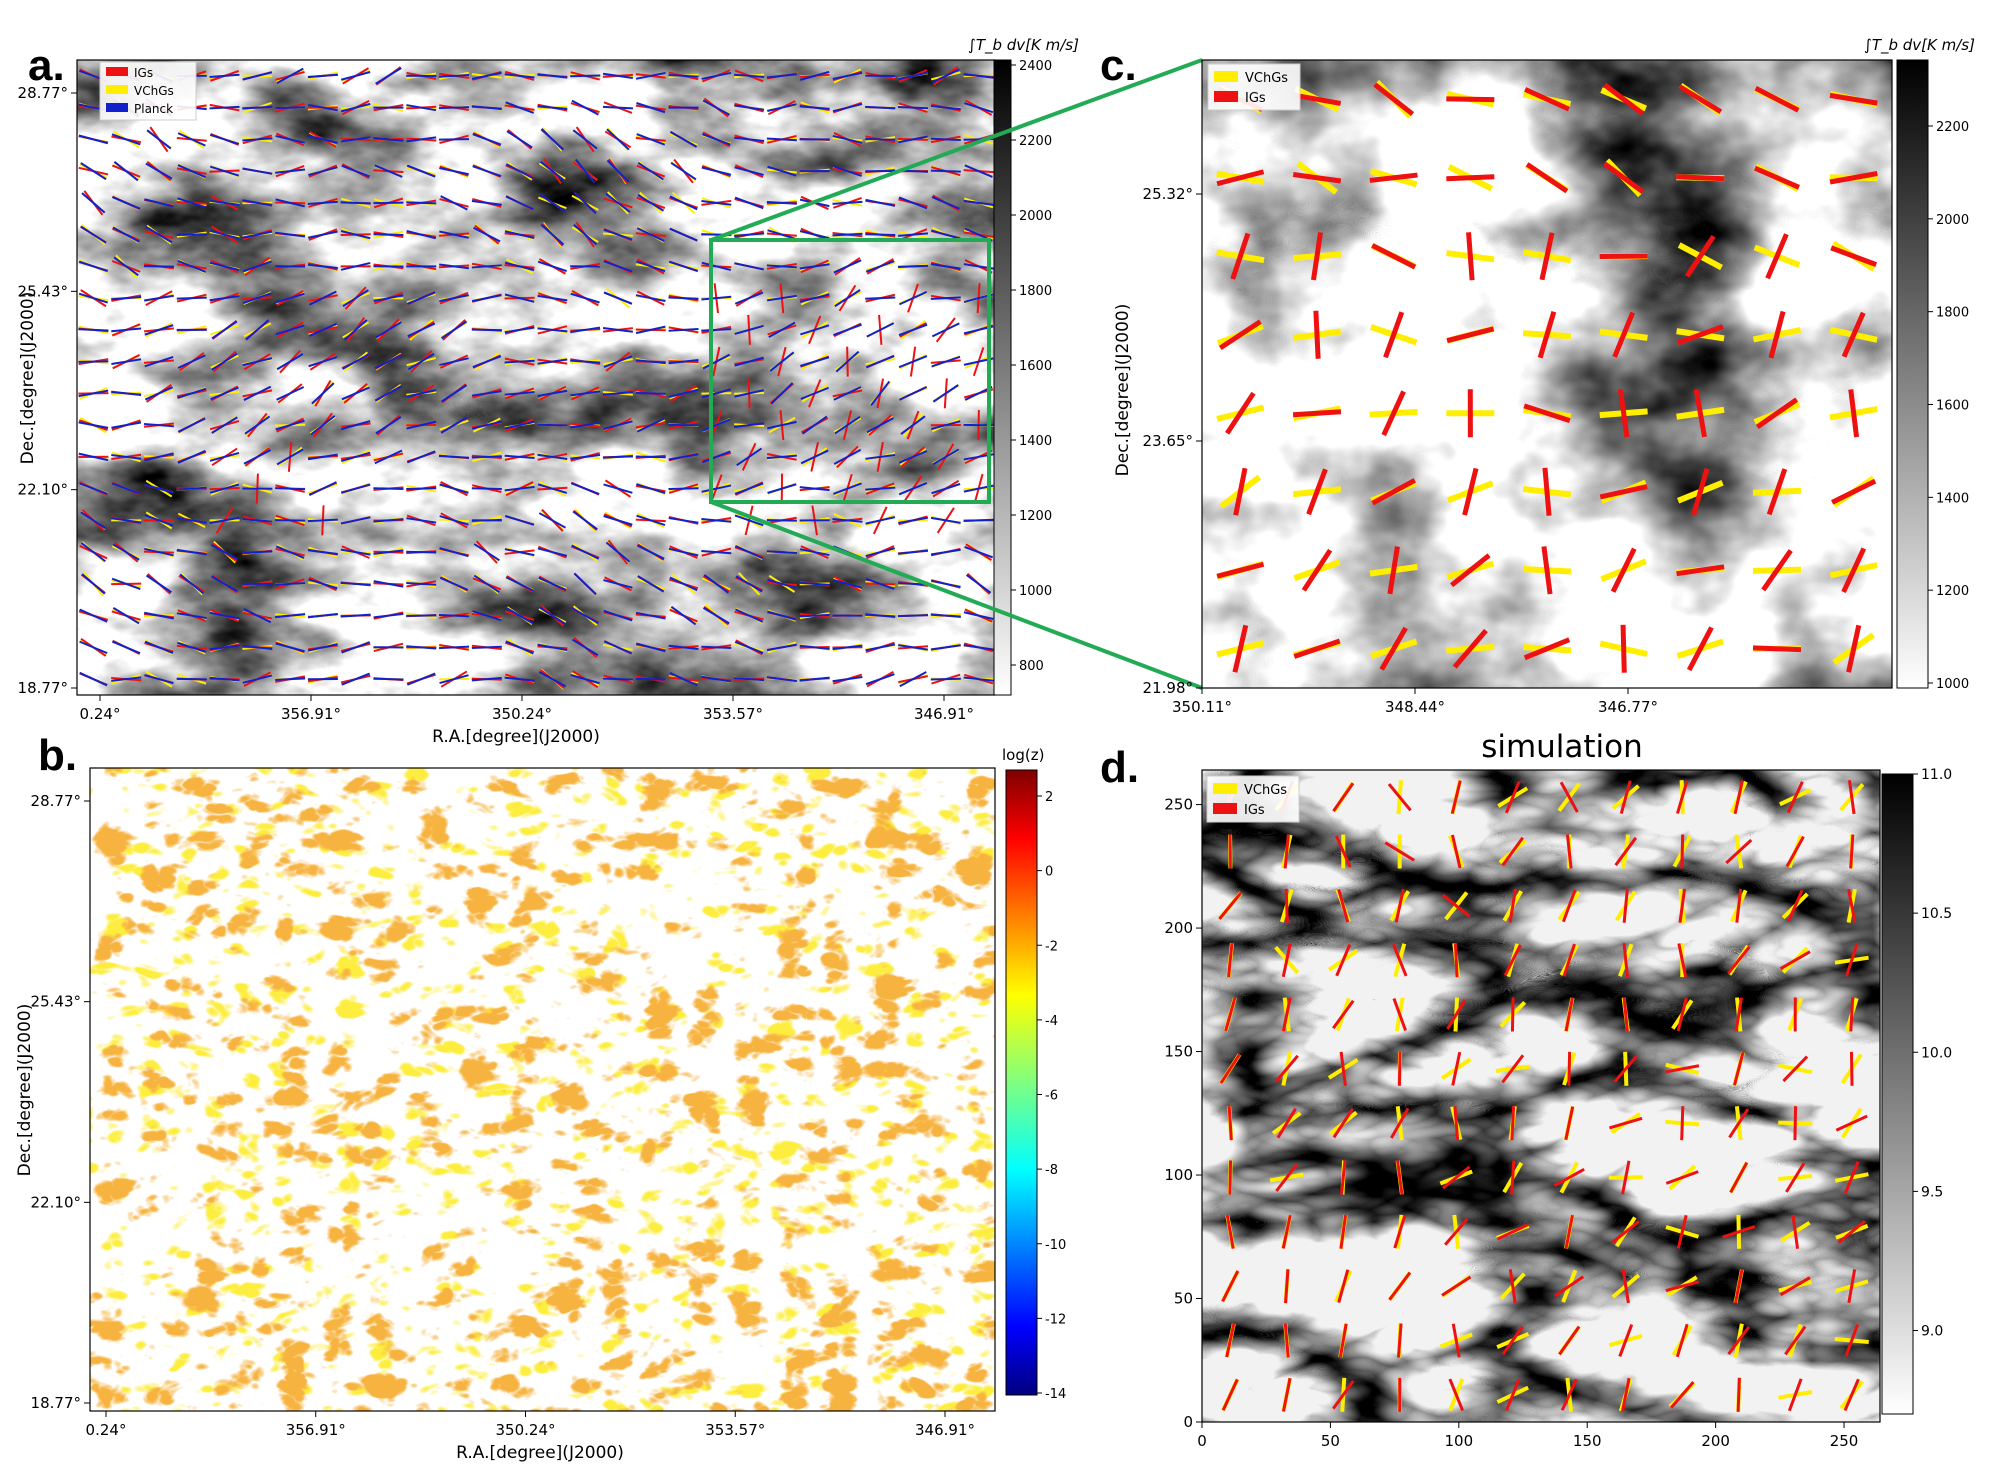  I want to click on panel-b-cbtick-label: -12, so click(1055, 1319).